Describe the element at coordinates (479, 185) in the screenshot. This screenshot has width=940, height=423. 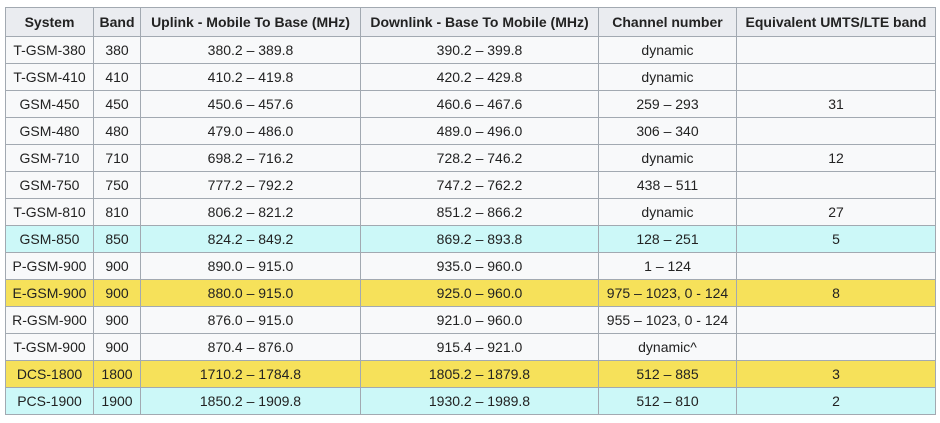
I see `table-cell: 747.2 – 762.2` at that location.